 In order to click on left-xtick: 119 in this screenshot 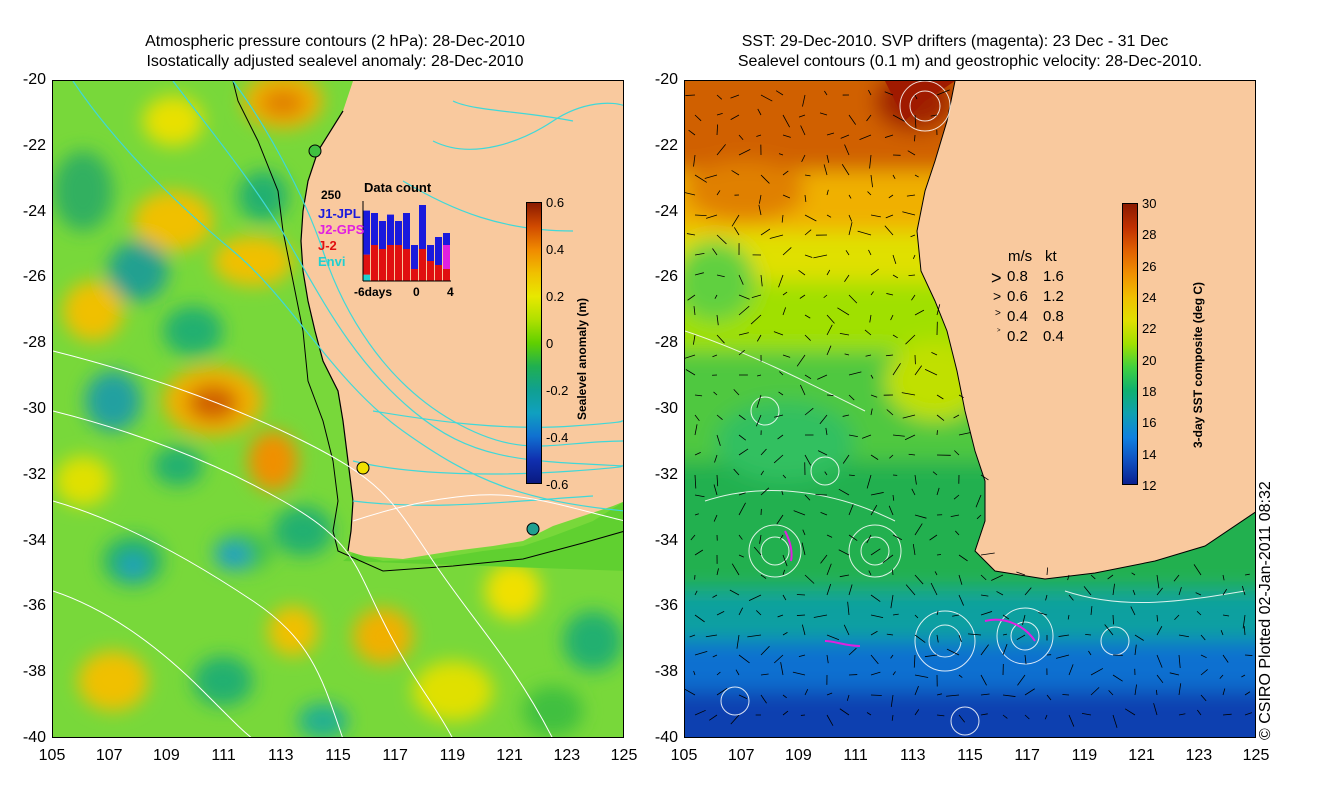, I will do `click(452, 755)`.